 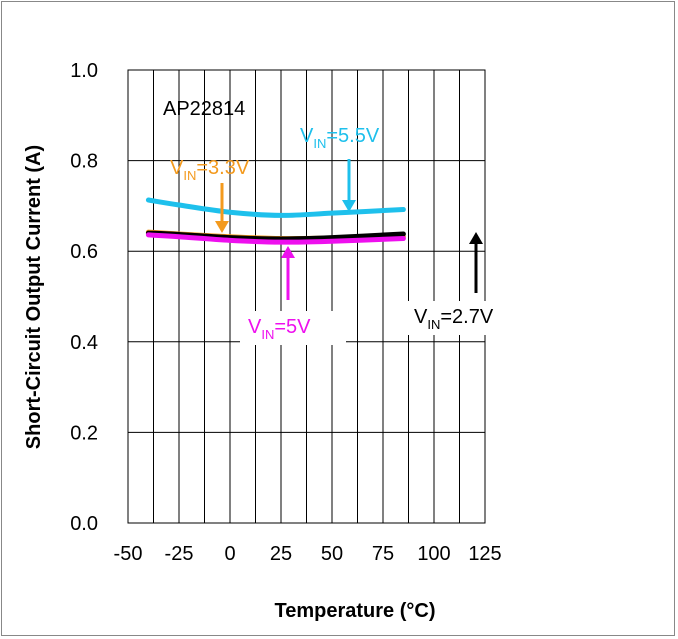 I want to click on annotation-vin-2-7v: VIN=2.7V, so click(x=465, y=283).